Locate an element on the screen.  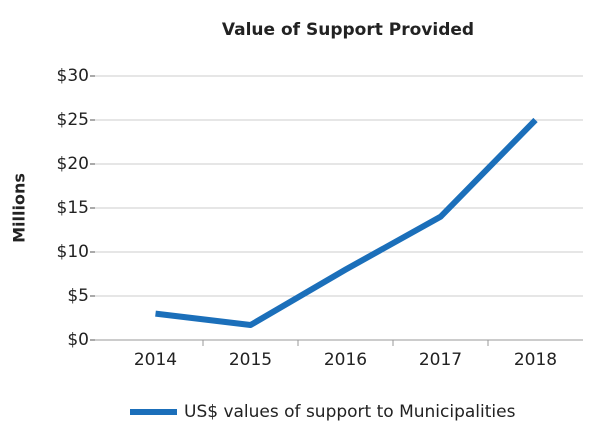
x-tick-label: 2015 is located at coordinates (250, 360).